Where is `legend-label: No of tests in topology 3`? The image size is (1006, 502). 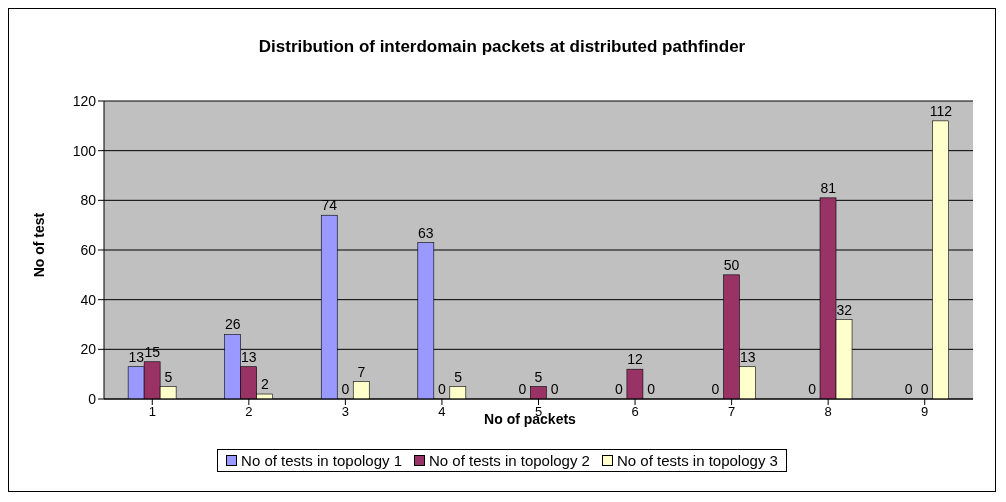
legend-label: No of tests in topology 3 is located at coordinates (696, 460).